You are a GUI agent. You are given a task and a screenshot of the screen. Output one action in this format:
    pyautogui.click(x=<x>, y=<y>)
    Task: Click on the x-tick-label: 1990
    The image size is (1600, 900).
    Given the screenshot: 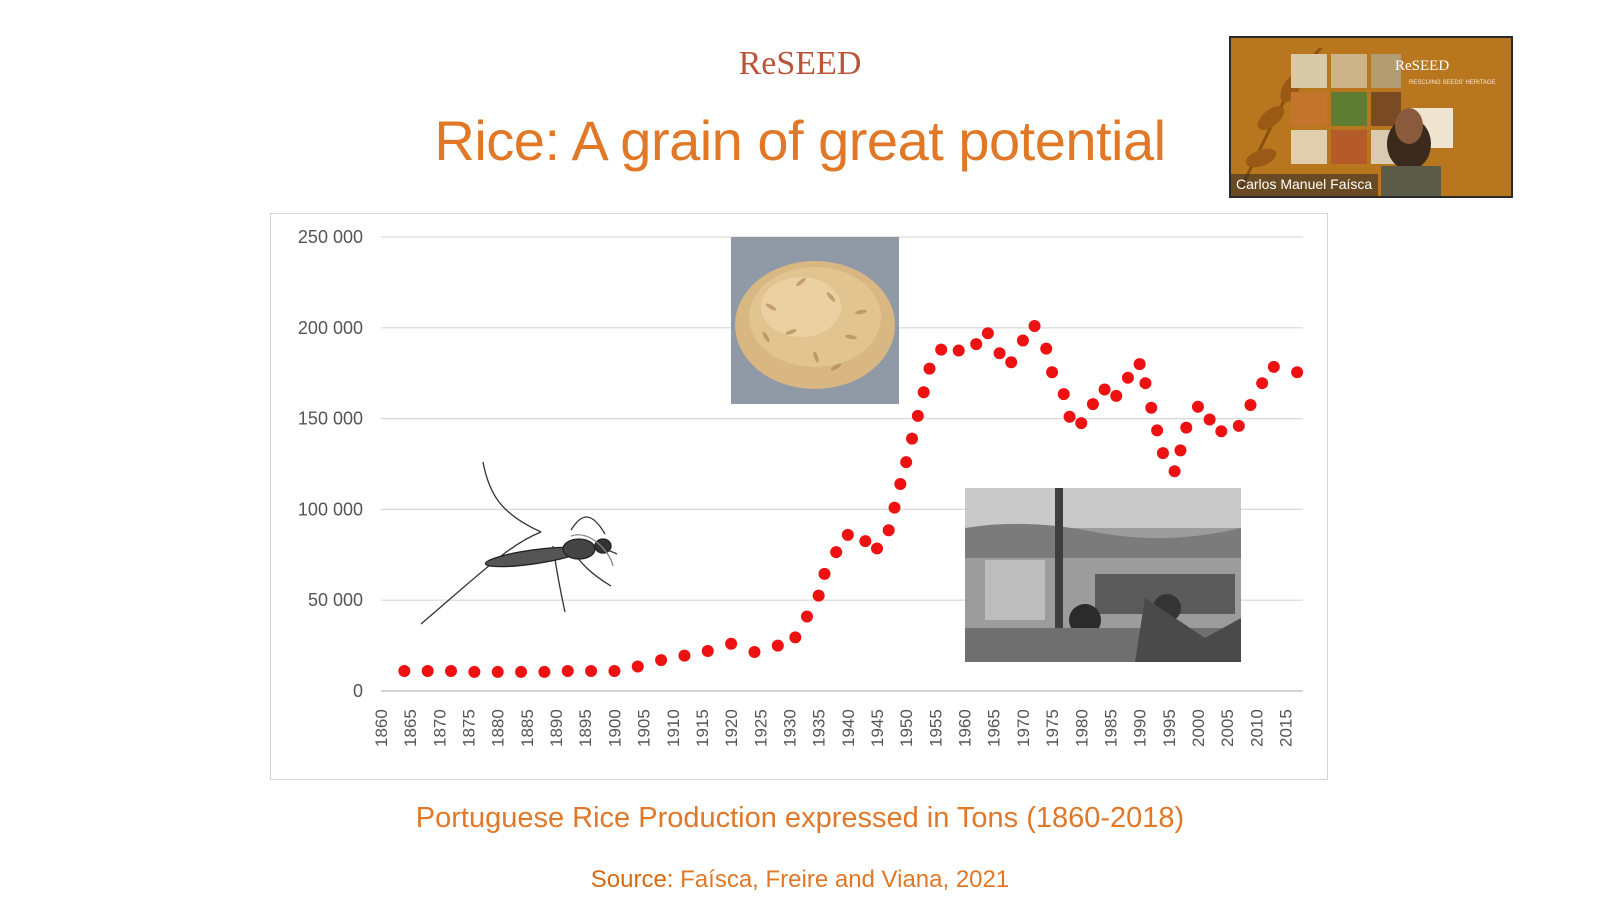 What is the action you would take?
    pyautogui.click(x=1140, y=728)
    